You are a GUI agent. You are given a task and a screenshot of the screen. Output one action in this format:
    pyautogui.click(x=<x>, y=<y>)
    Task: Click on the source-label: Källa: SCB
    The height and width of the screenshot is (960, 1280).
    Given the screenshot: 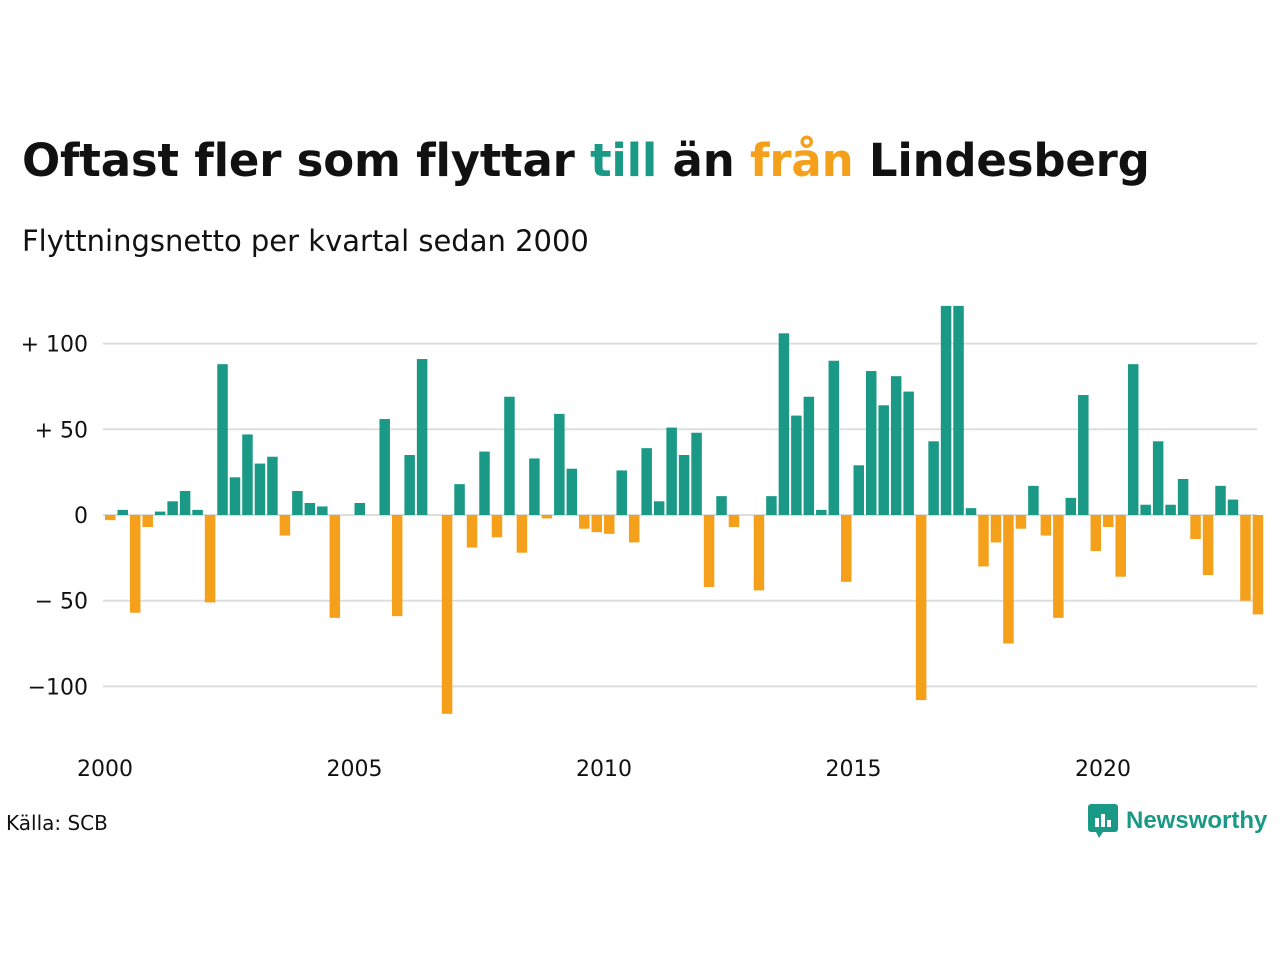 What is the action you would take?
    pyautogui.click(x=57, y=823)
    